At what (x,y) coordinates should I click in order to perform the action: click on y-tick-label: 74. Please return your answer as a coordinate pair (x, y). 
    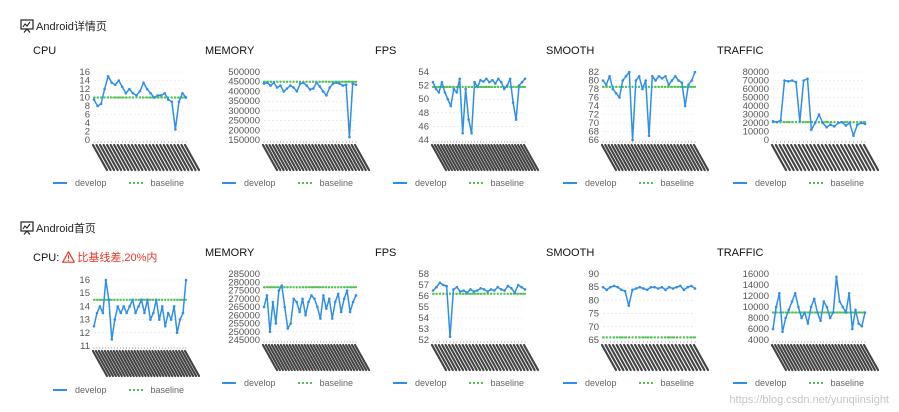
    Looking at the image, I should click on (593, 106).